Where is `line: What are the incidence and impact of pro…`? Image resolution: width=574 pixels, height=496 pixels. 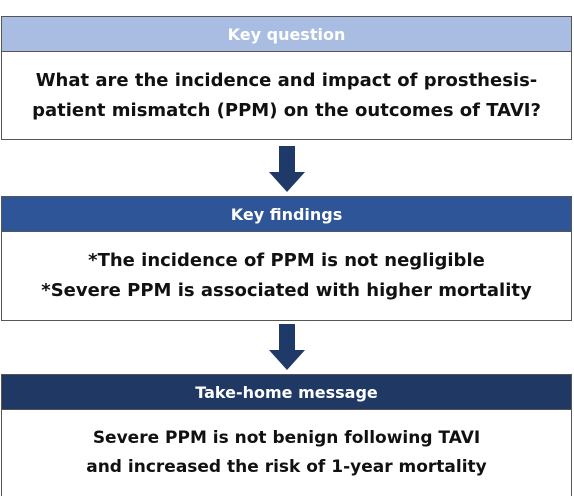
line: What are the incidence and impact of pro… is located at coordinates (286, 80).